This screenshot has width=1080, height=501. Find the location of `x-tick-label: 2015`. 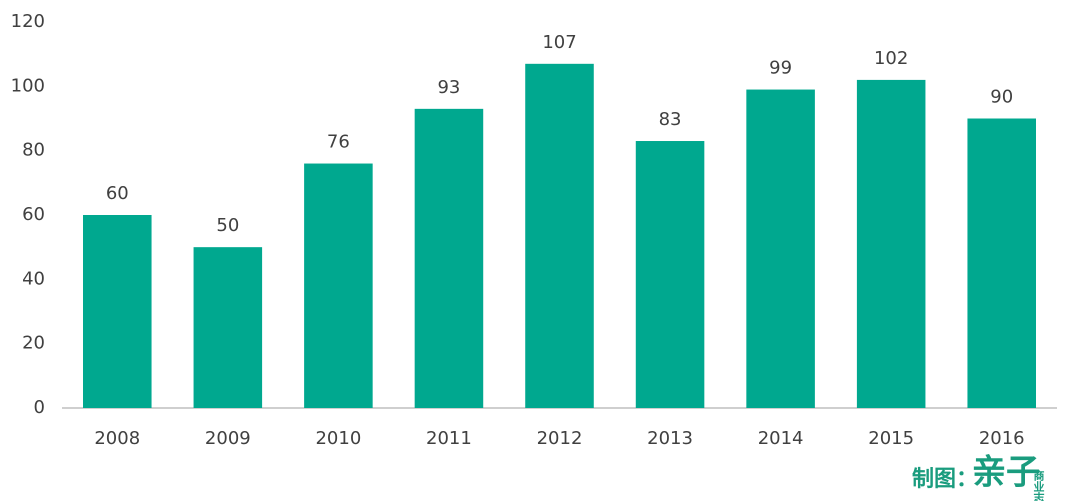

x-tick-label: 2015 is located at coordinates (891, 438).